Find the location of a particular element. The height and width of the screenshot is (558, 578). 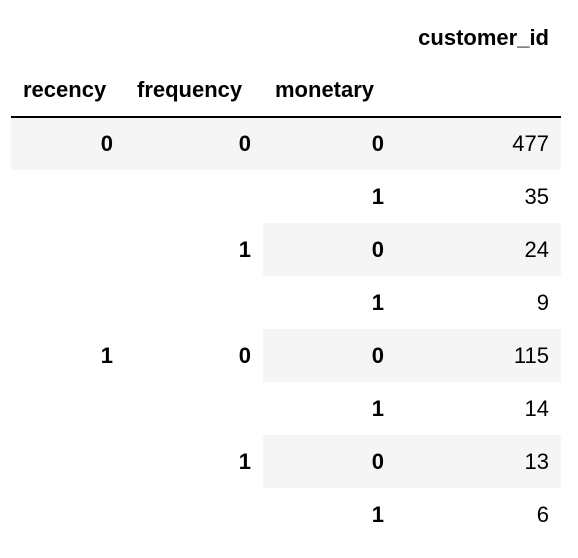

value-cell-customer-id: 35 is located at coordinates (536, 196).